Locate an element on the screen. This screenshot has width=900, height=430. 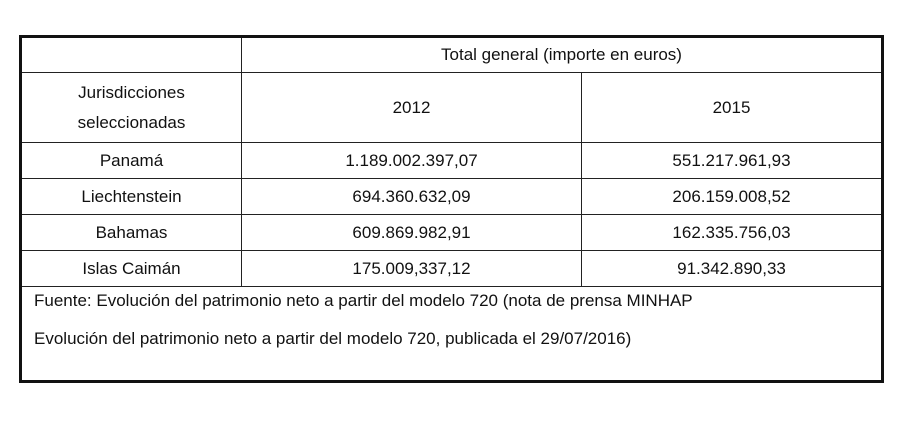
header-row: Total general (importe en euros) is located at coordinates (451, 54).